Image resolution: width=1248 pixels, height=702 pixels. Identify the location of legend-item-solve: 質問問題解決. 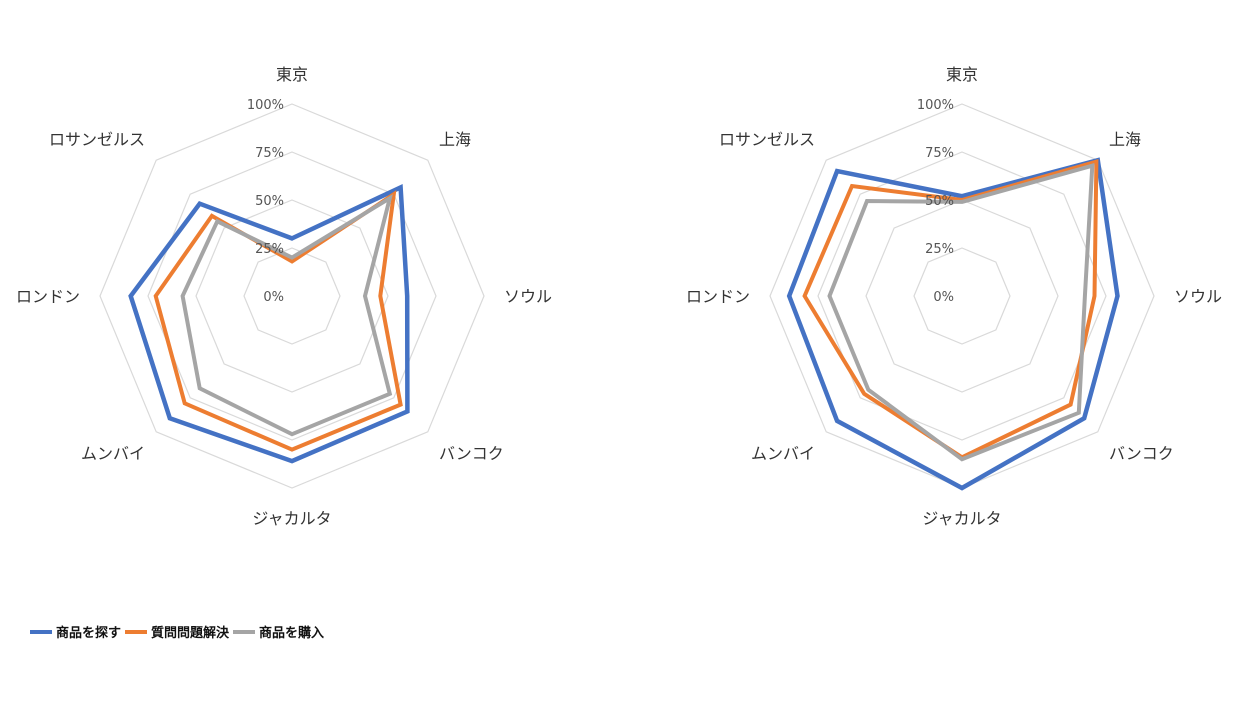
(177, 631).